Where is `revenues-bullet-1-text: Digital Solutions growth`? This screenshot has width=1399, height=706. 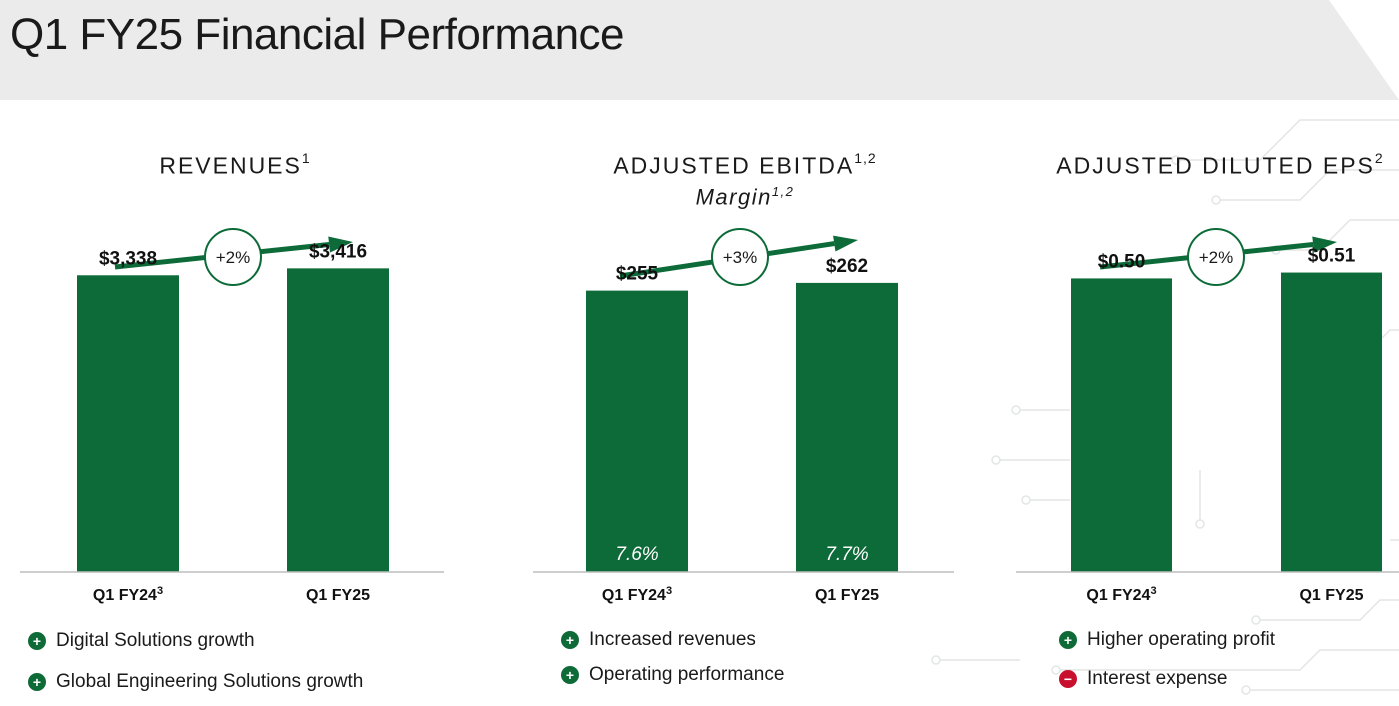
revenues-bullet-1-text: Digital Solutions growth is located at coordinates (155, 640).